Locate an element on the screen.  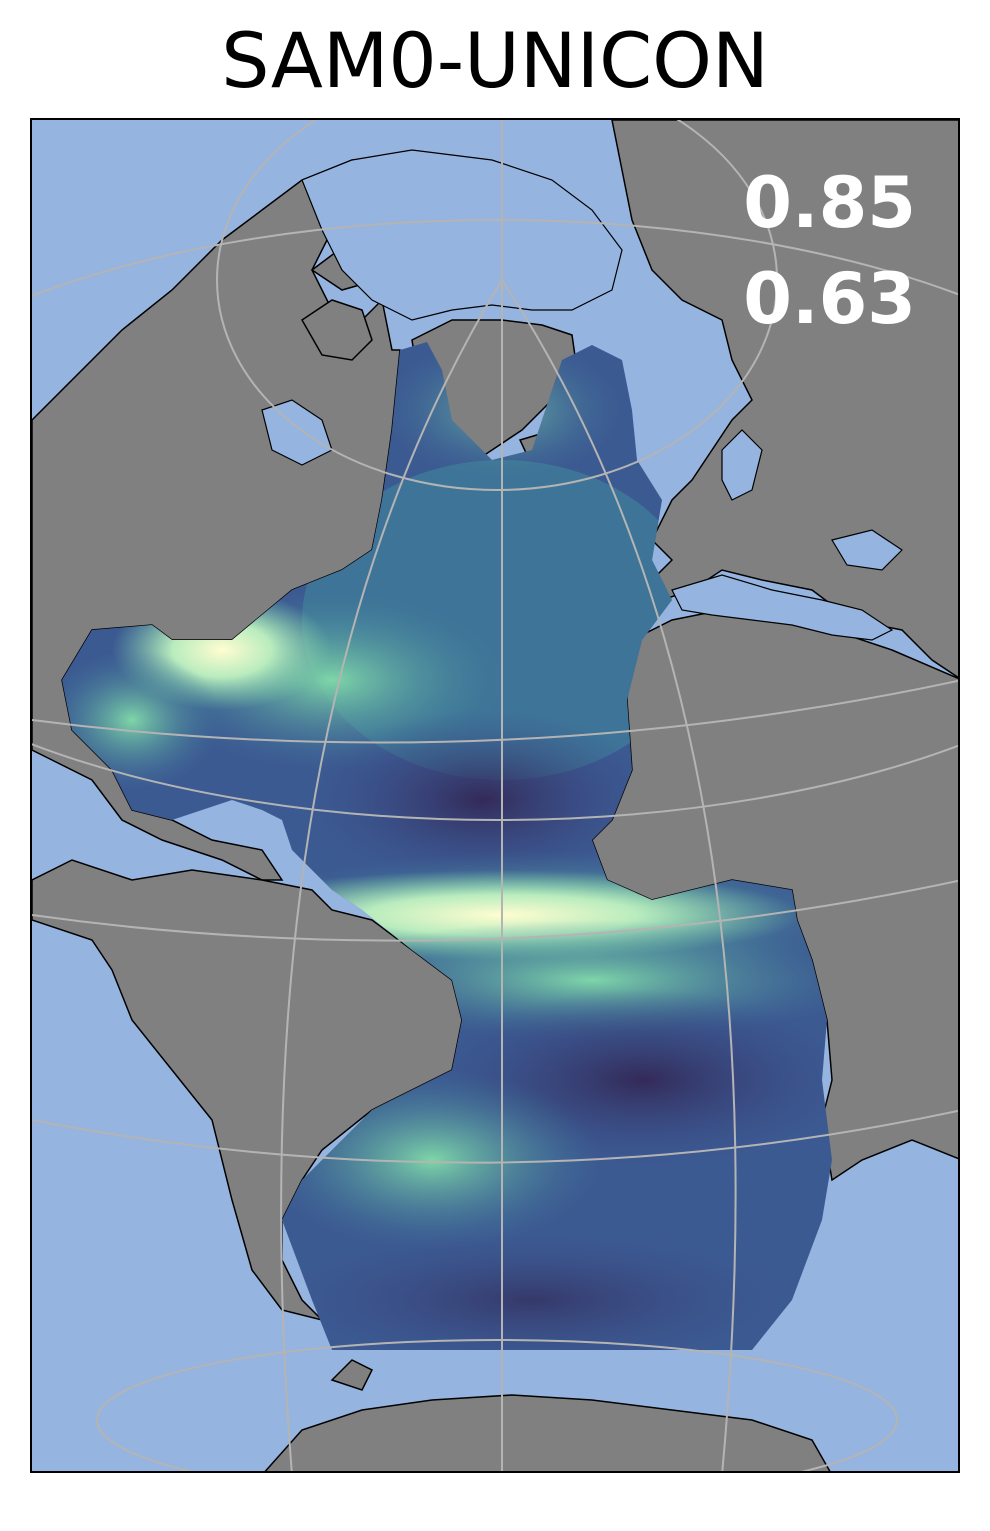
baltic-sea is located at coordinates (742, 465).